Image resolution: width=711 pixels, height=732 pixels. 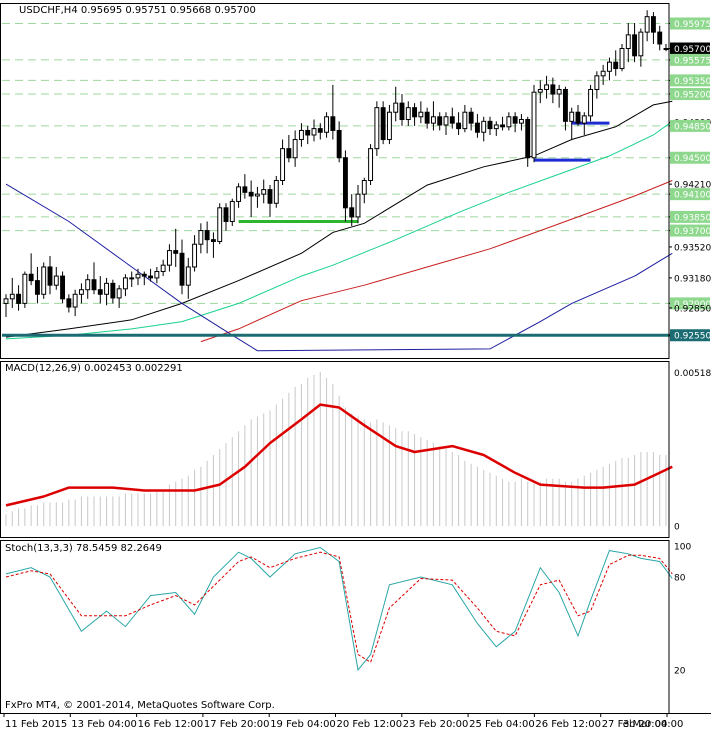 I want to click on x-tick-label: 17 Feb 20:00, so click(x=237, y=724).